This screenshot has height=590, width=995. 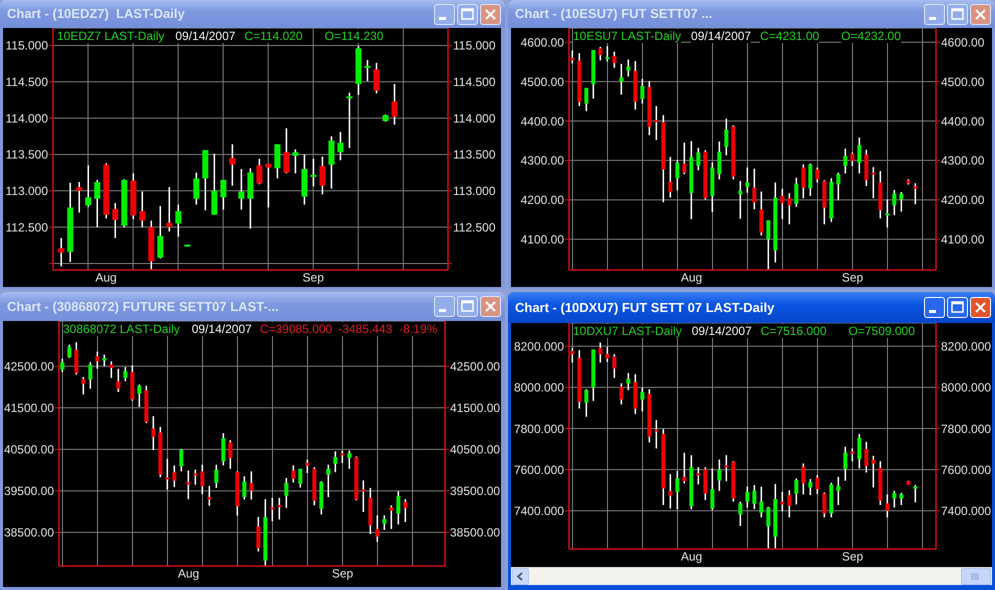 I want to click on annotation: 10ESU7 LAST-Daily, so click(x=627, y=36).